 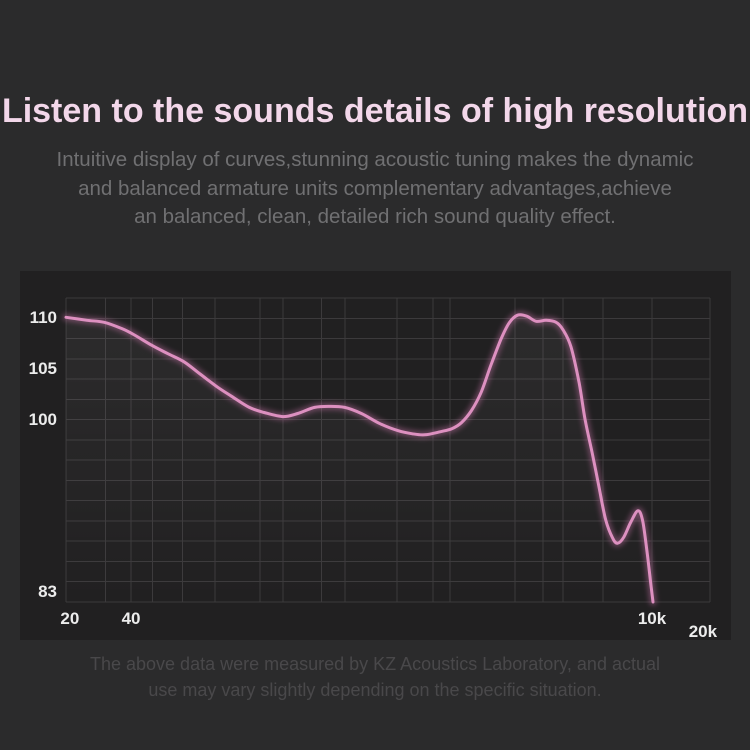 I want to click on x-tick-10k: 10k, so click(x=652, y=618).